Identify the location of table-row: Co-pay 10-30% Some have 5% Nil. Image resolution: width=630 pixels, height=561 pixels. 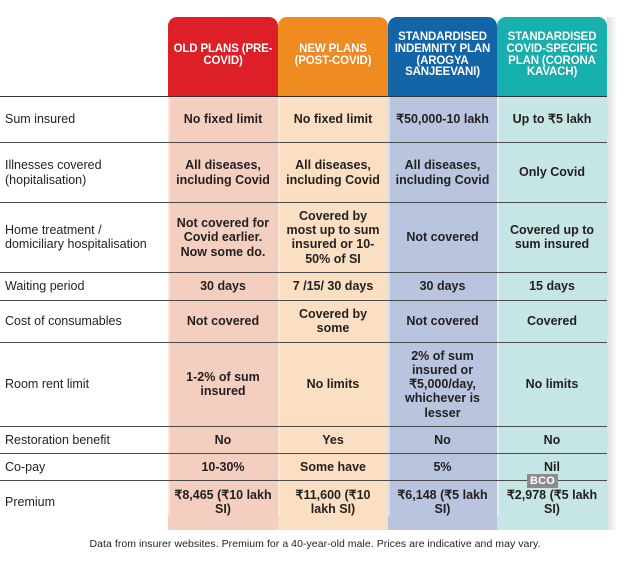
(315, 467).